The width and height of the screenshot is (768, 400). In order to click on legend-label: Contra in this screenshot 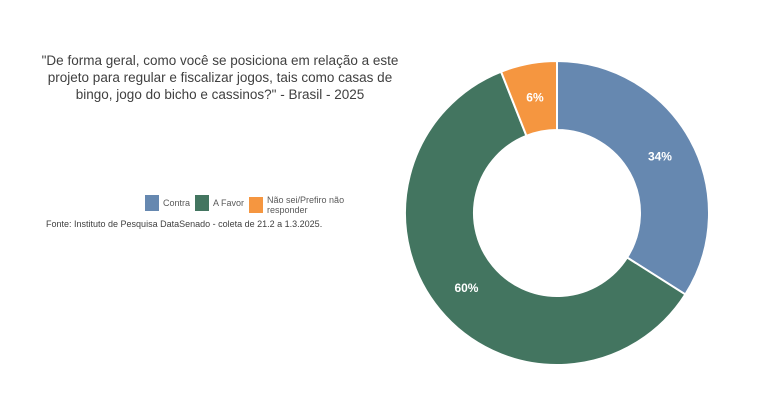, I will do `click(177, 203)`.